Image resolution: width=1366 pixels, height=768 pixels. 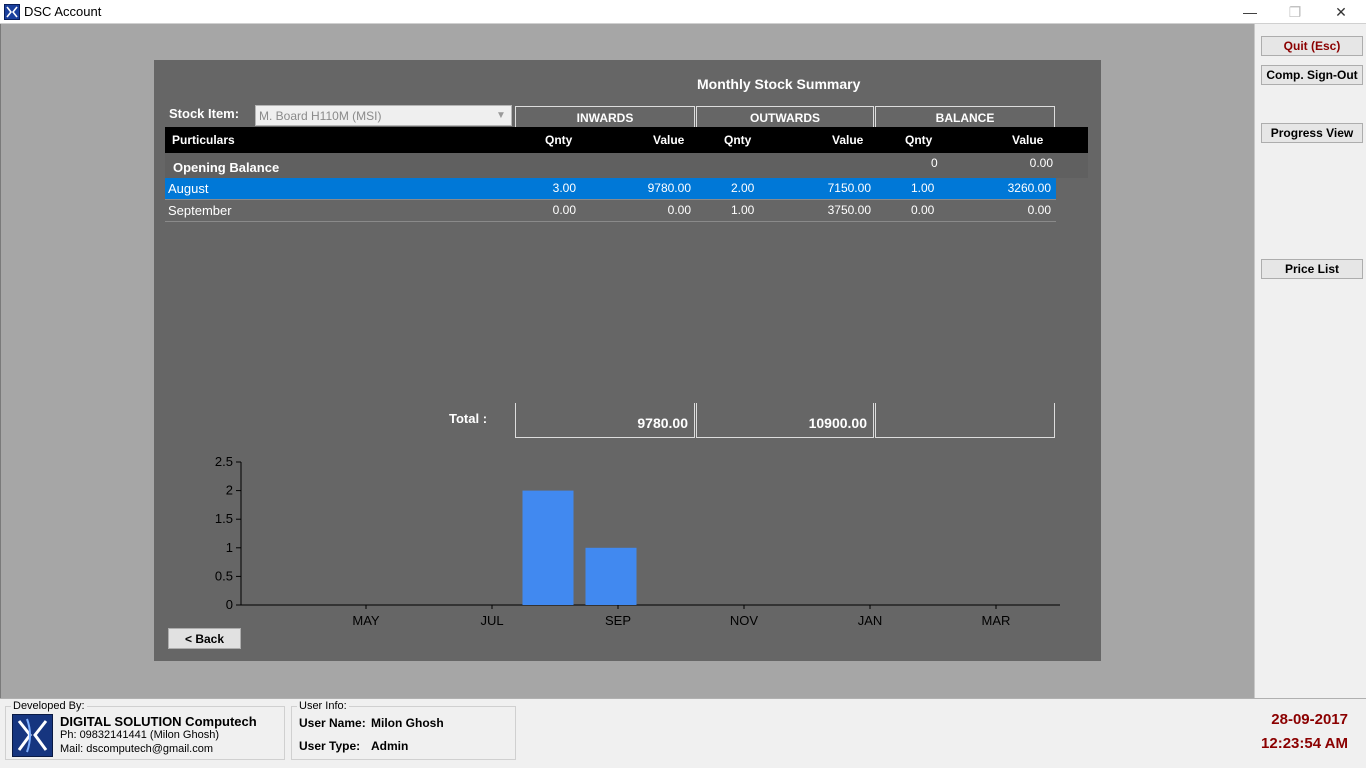 What do you see at coordinates (136, 749) in the screenshot?
I see `company-mail: Mail: dscomputech@gmail.com` at bounding box center [136, 749].